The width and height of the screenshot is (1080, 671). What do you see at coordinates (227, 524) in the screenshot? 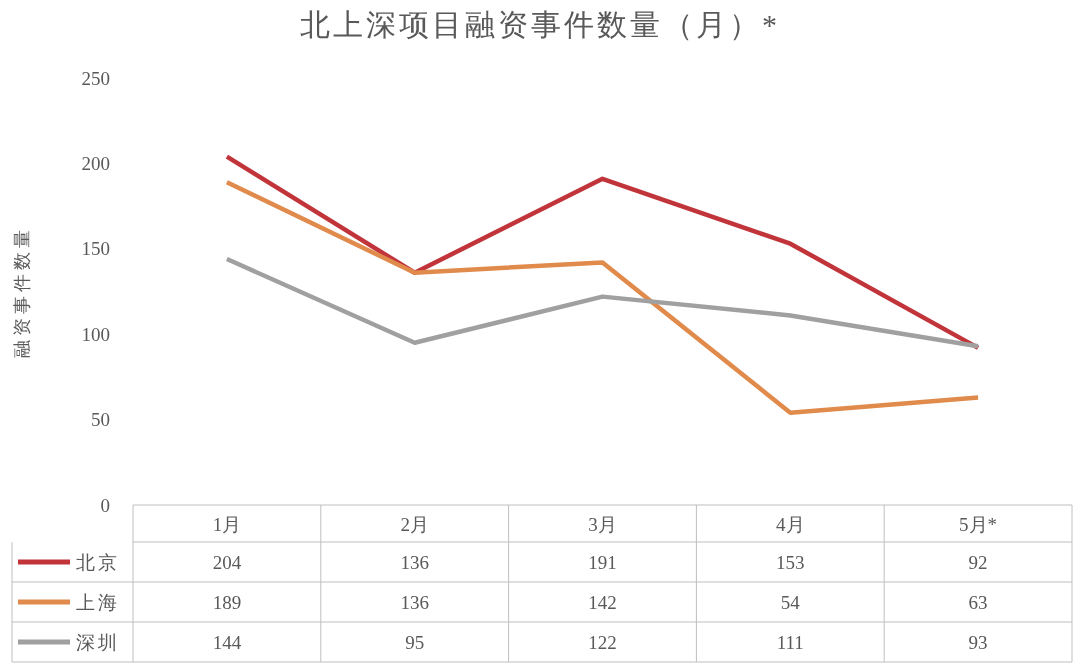
I see `x-tick-label: 1月` at bounding box center [227, 524].